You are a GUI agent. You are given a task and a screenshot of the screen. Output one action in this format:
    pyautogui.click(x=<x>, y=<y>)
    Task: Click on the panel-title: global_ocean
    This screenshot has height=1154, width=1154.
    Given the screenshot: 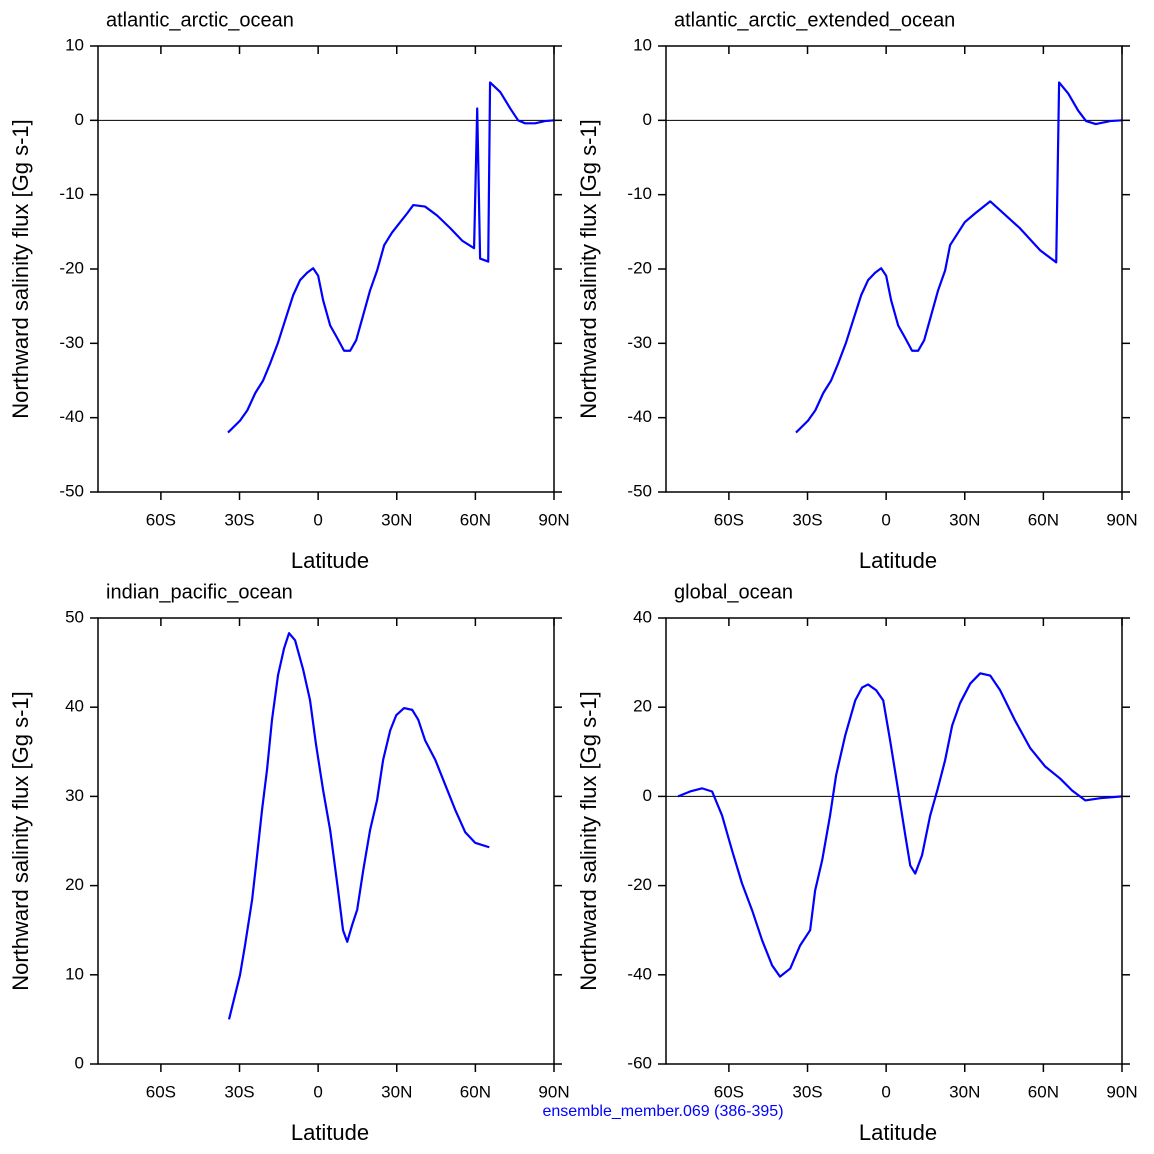 What is the action you would take?
    pyautogui.click(x=733, y=592)
    